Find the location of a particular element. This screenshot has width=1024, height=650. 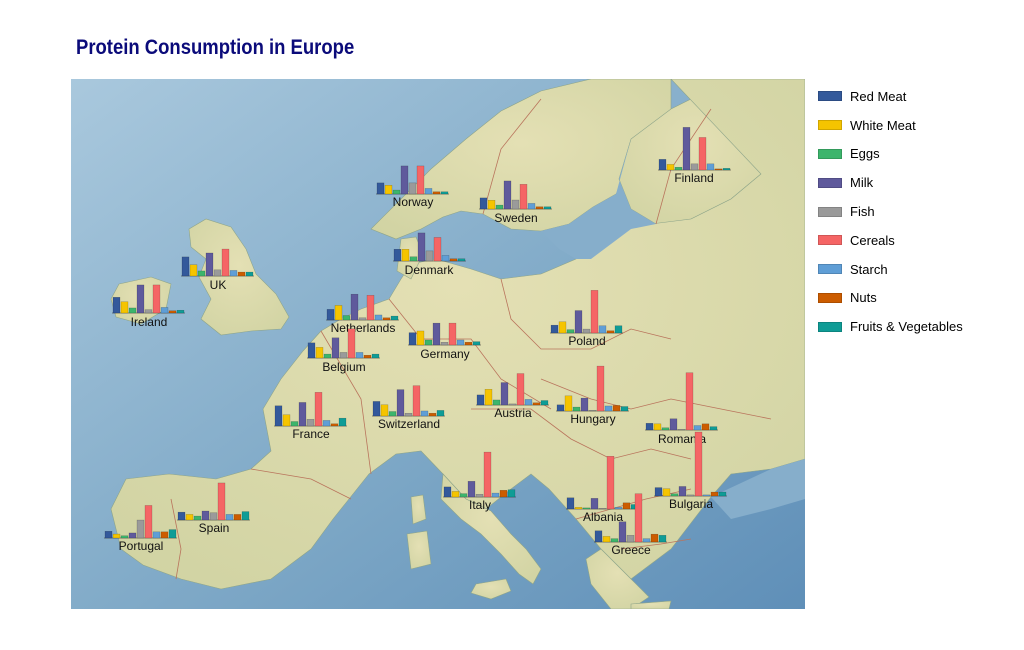

country-chart-poland: Poland is located at coordinates (586, 319).